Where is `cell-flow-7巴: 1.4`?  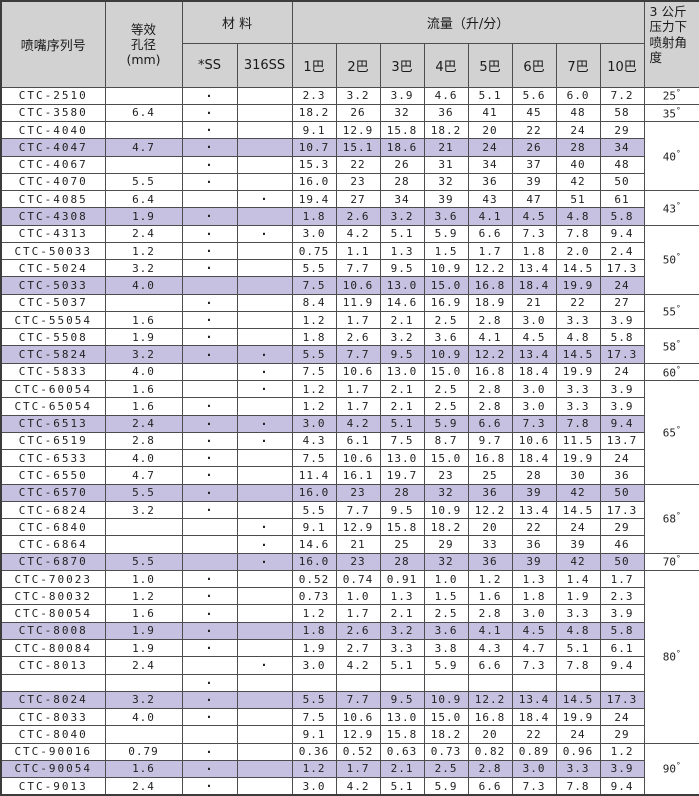
cell-flow-7巴: 1.4 is located at coordinates (578, 579).